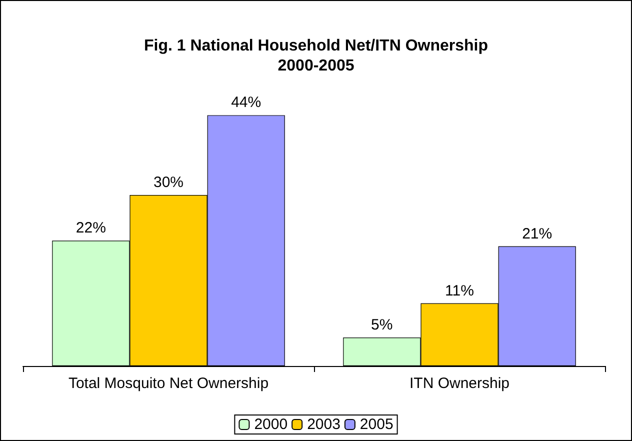 The height and width of the screenshot is (441, 632). What do you see at coordinates (168, 383) in the screenshot?
I see `x-tick-label: Total Mosquito Net Ownership` at bounding box center [168, 383].